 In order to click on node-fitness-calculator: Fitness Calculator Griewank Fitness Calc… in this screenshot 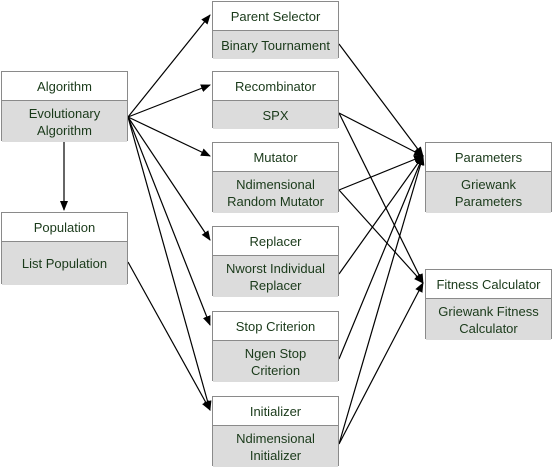, I will do `click(488, 304)`.